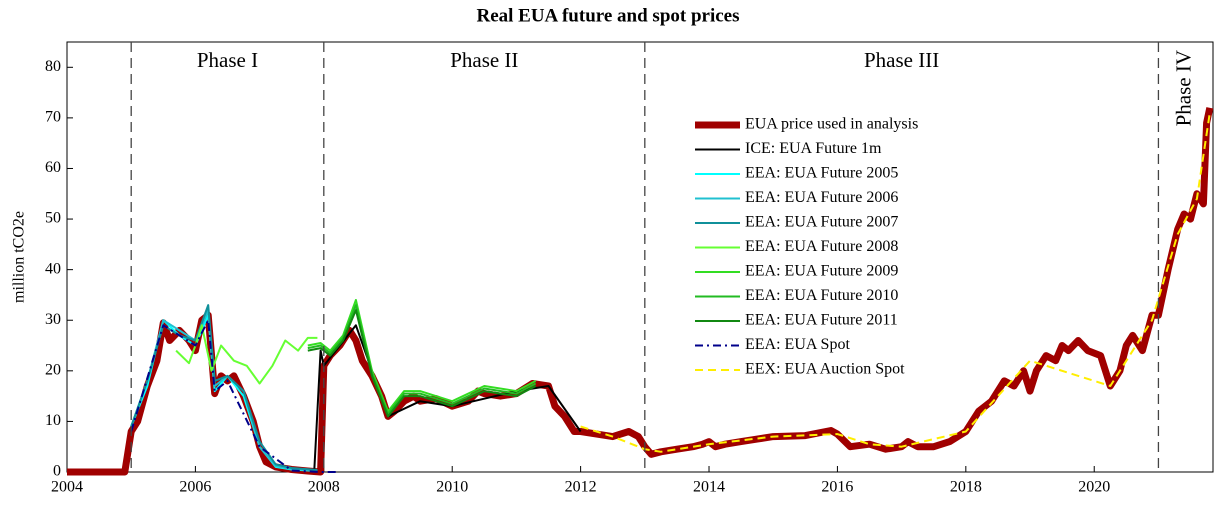 The height and width of the screenshot is (512, 1216). Describe the element at coordinates (53, 420) in the screenshot. I see `y-tick-label: 10` at that location.